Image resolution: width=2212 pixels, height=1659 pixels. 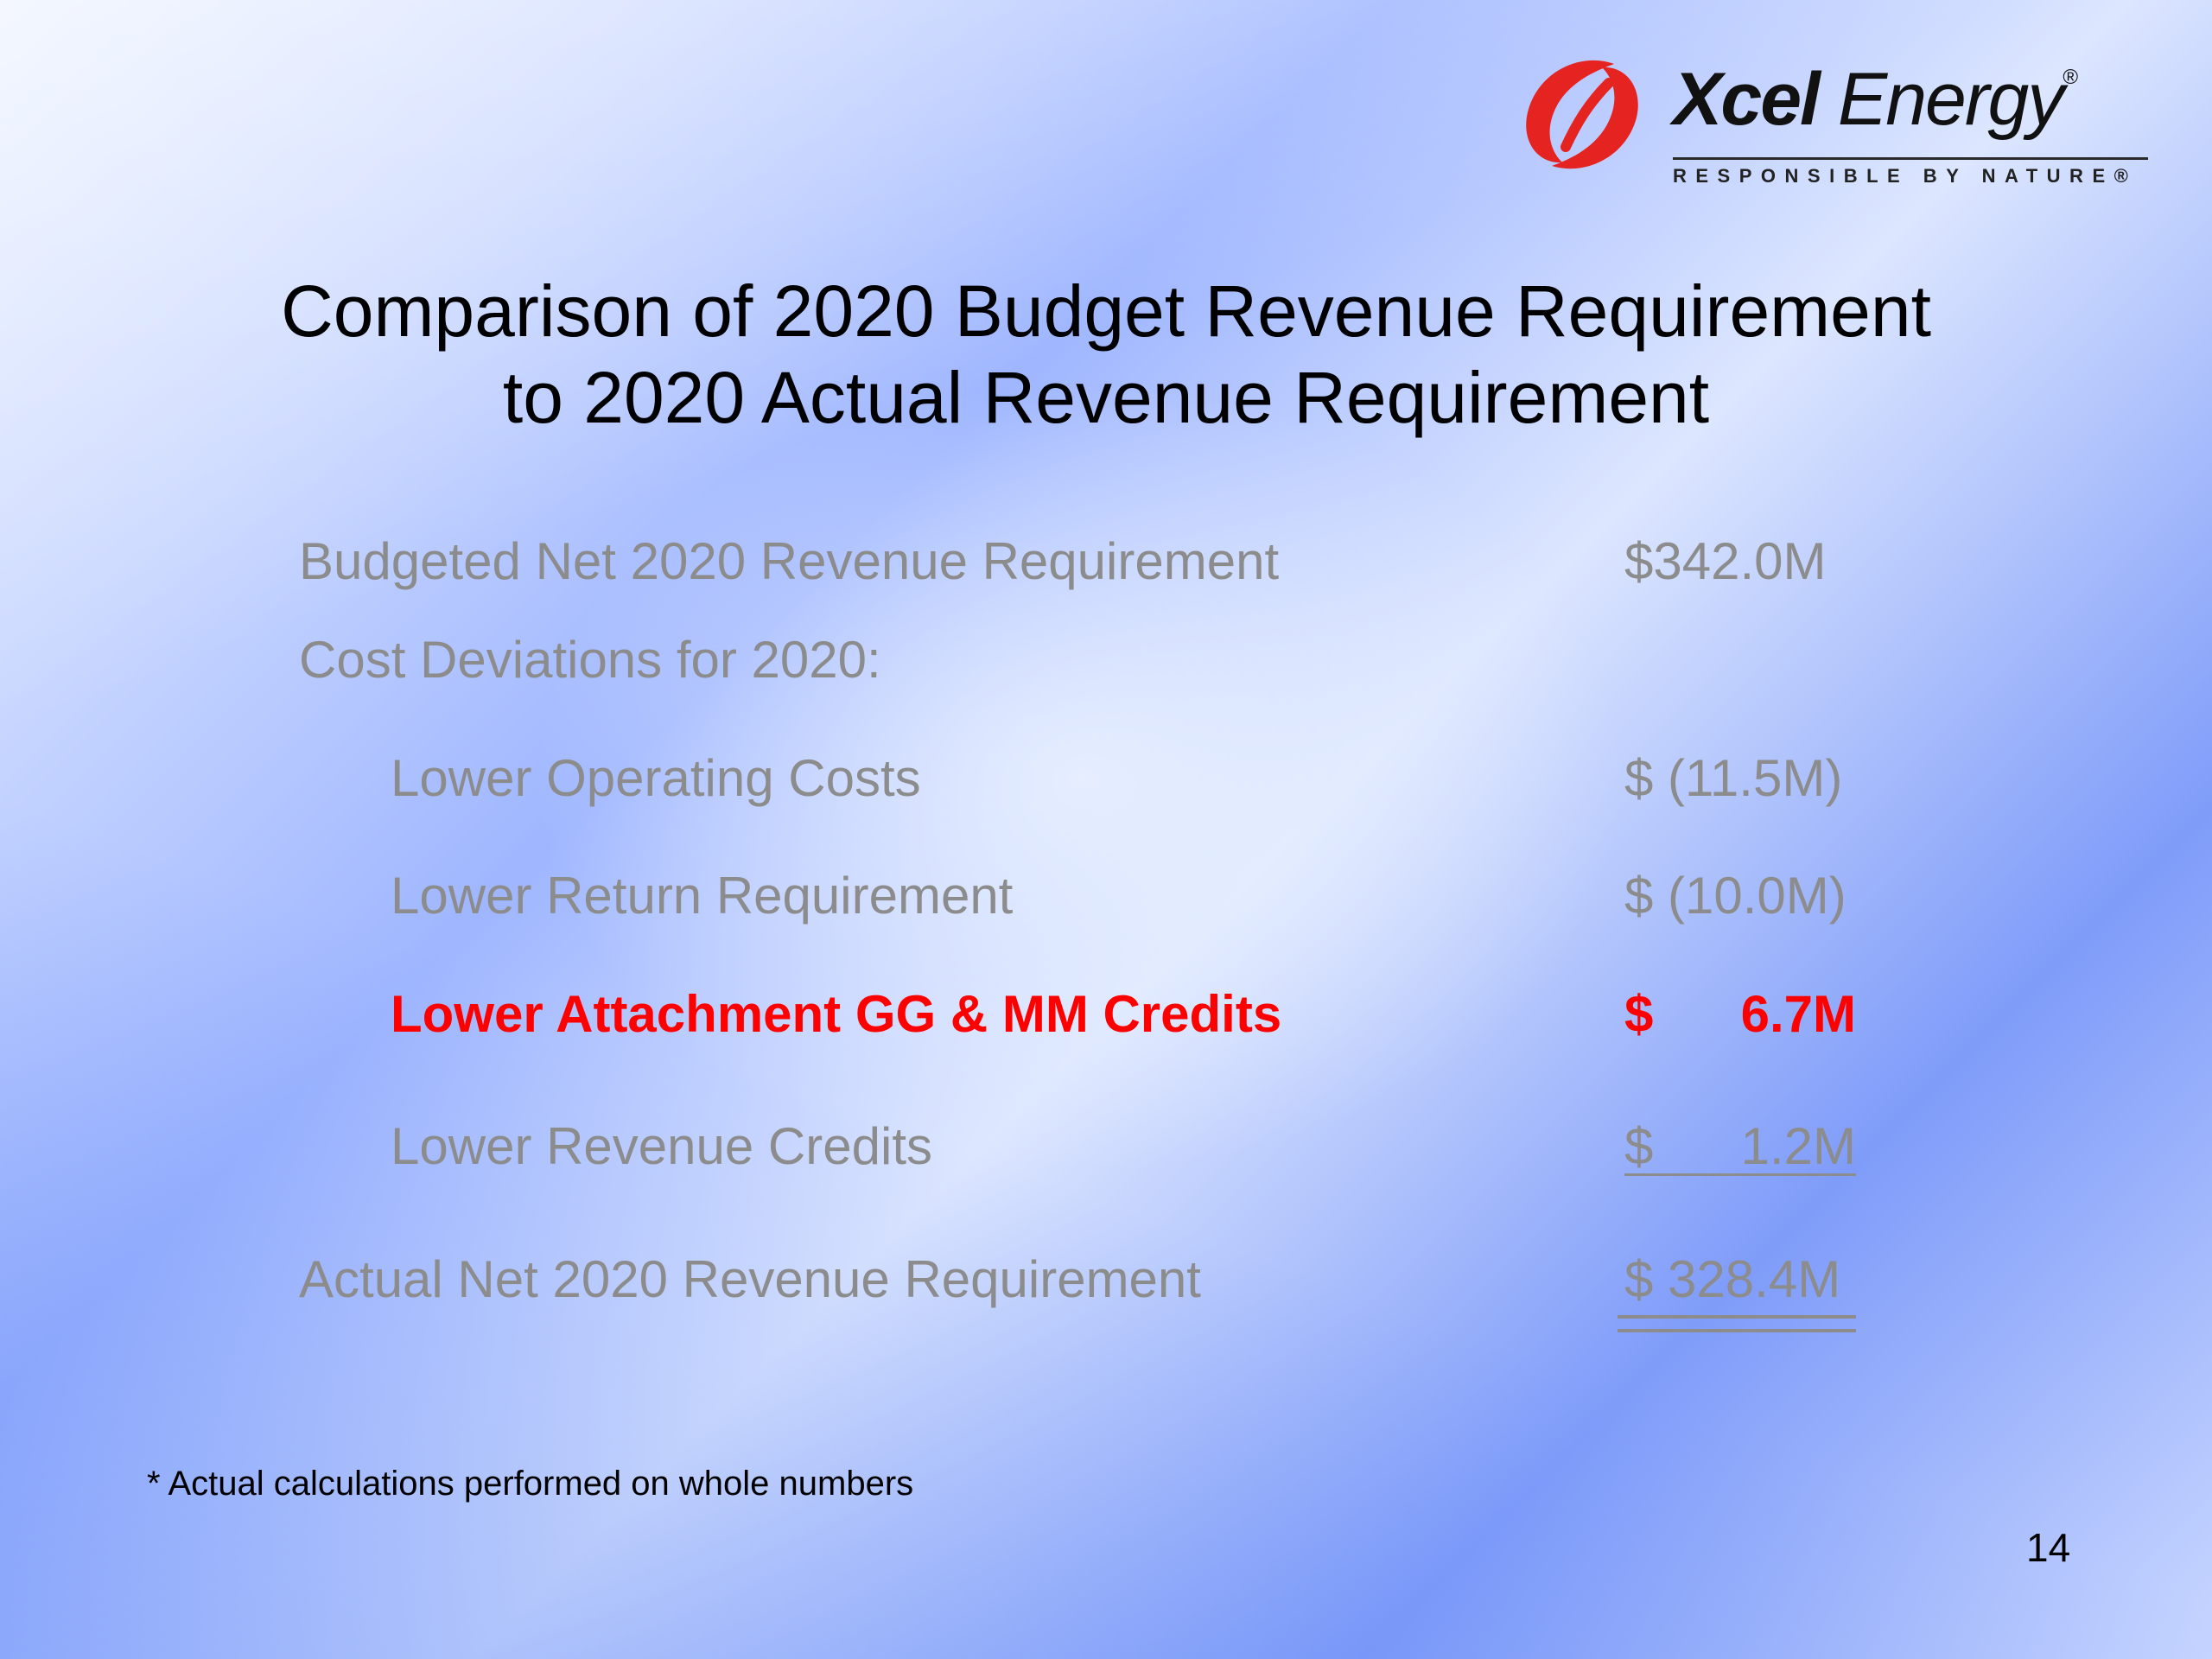 I want to click on attachment-credits-label: Lower Attachment GG & MM Credits, so click(x=836, y=1014).